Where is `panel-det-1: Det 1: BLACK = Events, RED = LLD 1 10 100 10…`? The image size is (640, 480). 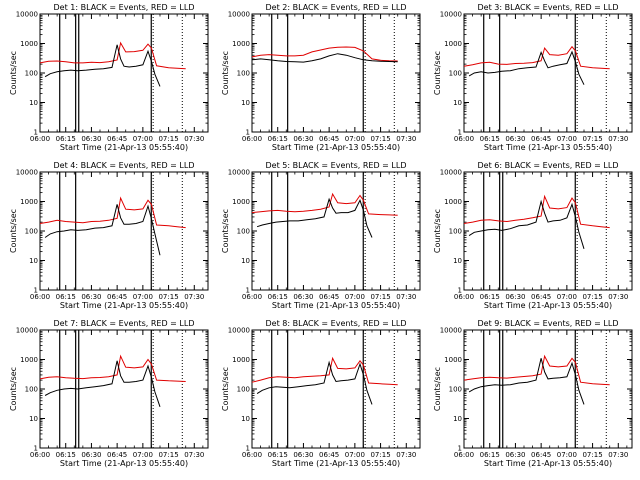 panel-det-1: Det 1: BLACK = Events, RED = LLD 1 10 100 10… is located at coordinates (109, 77).